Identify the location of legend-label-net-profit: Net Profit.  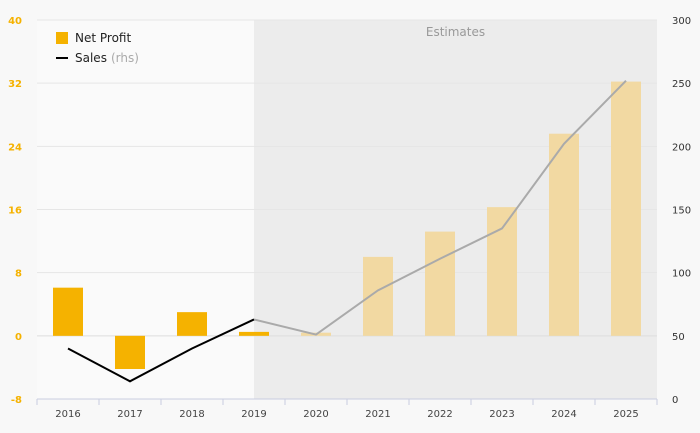
(103, 38).